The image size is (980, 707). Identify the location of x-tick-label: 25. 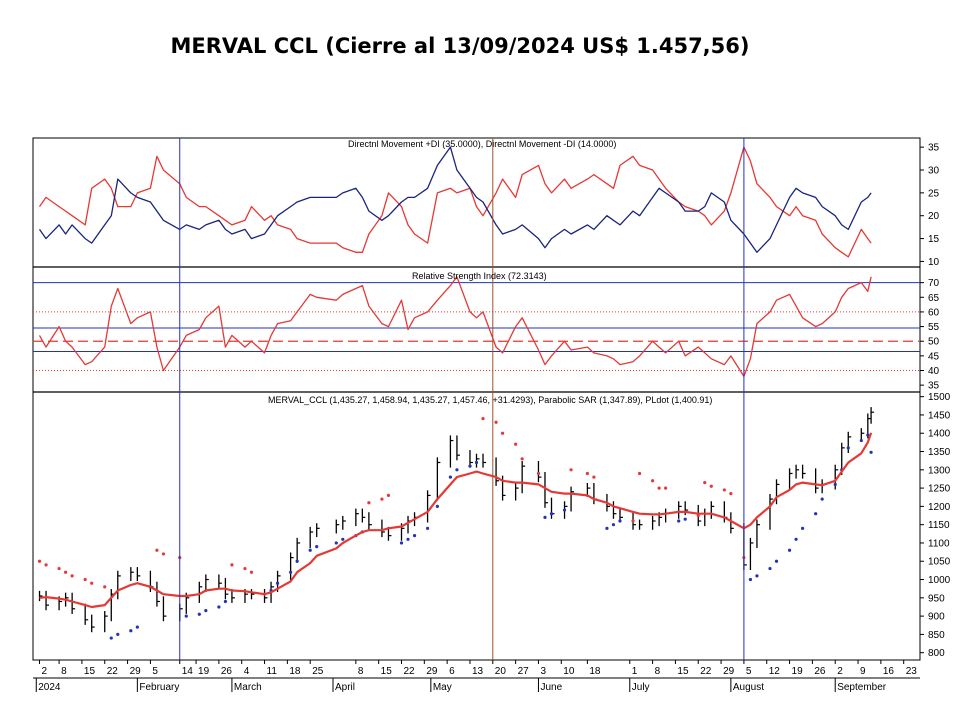
(318, 671).